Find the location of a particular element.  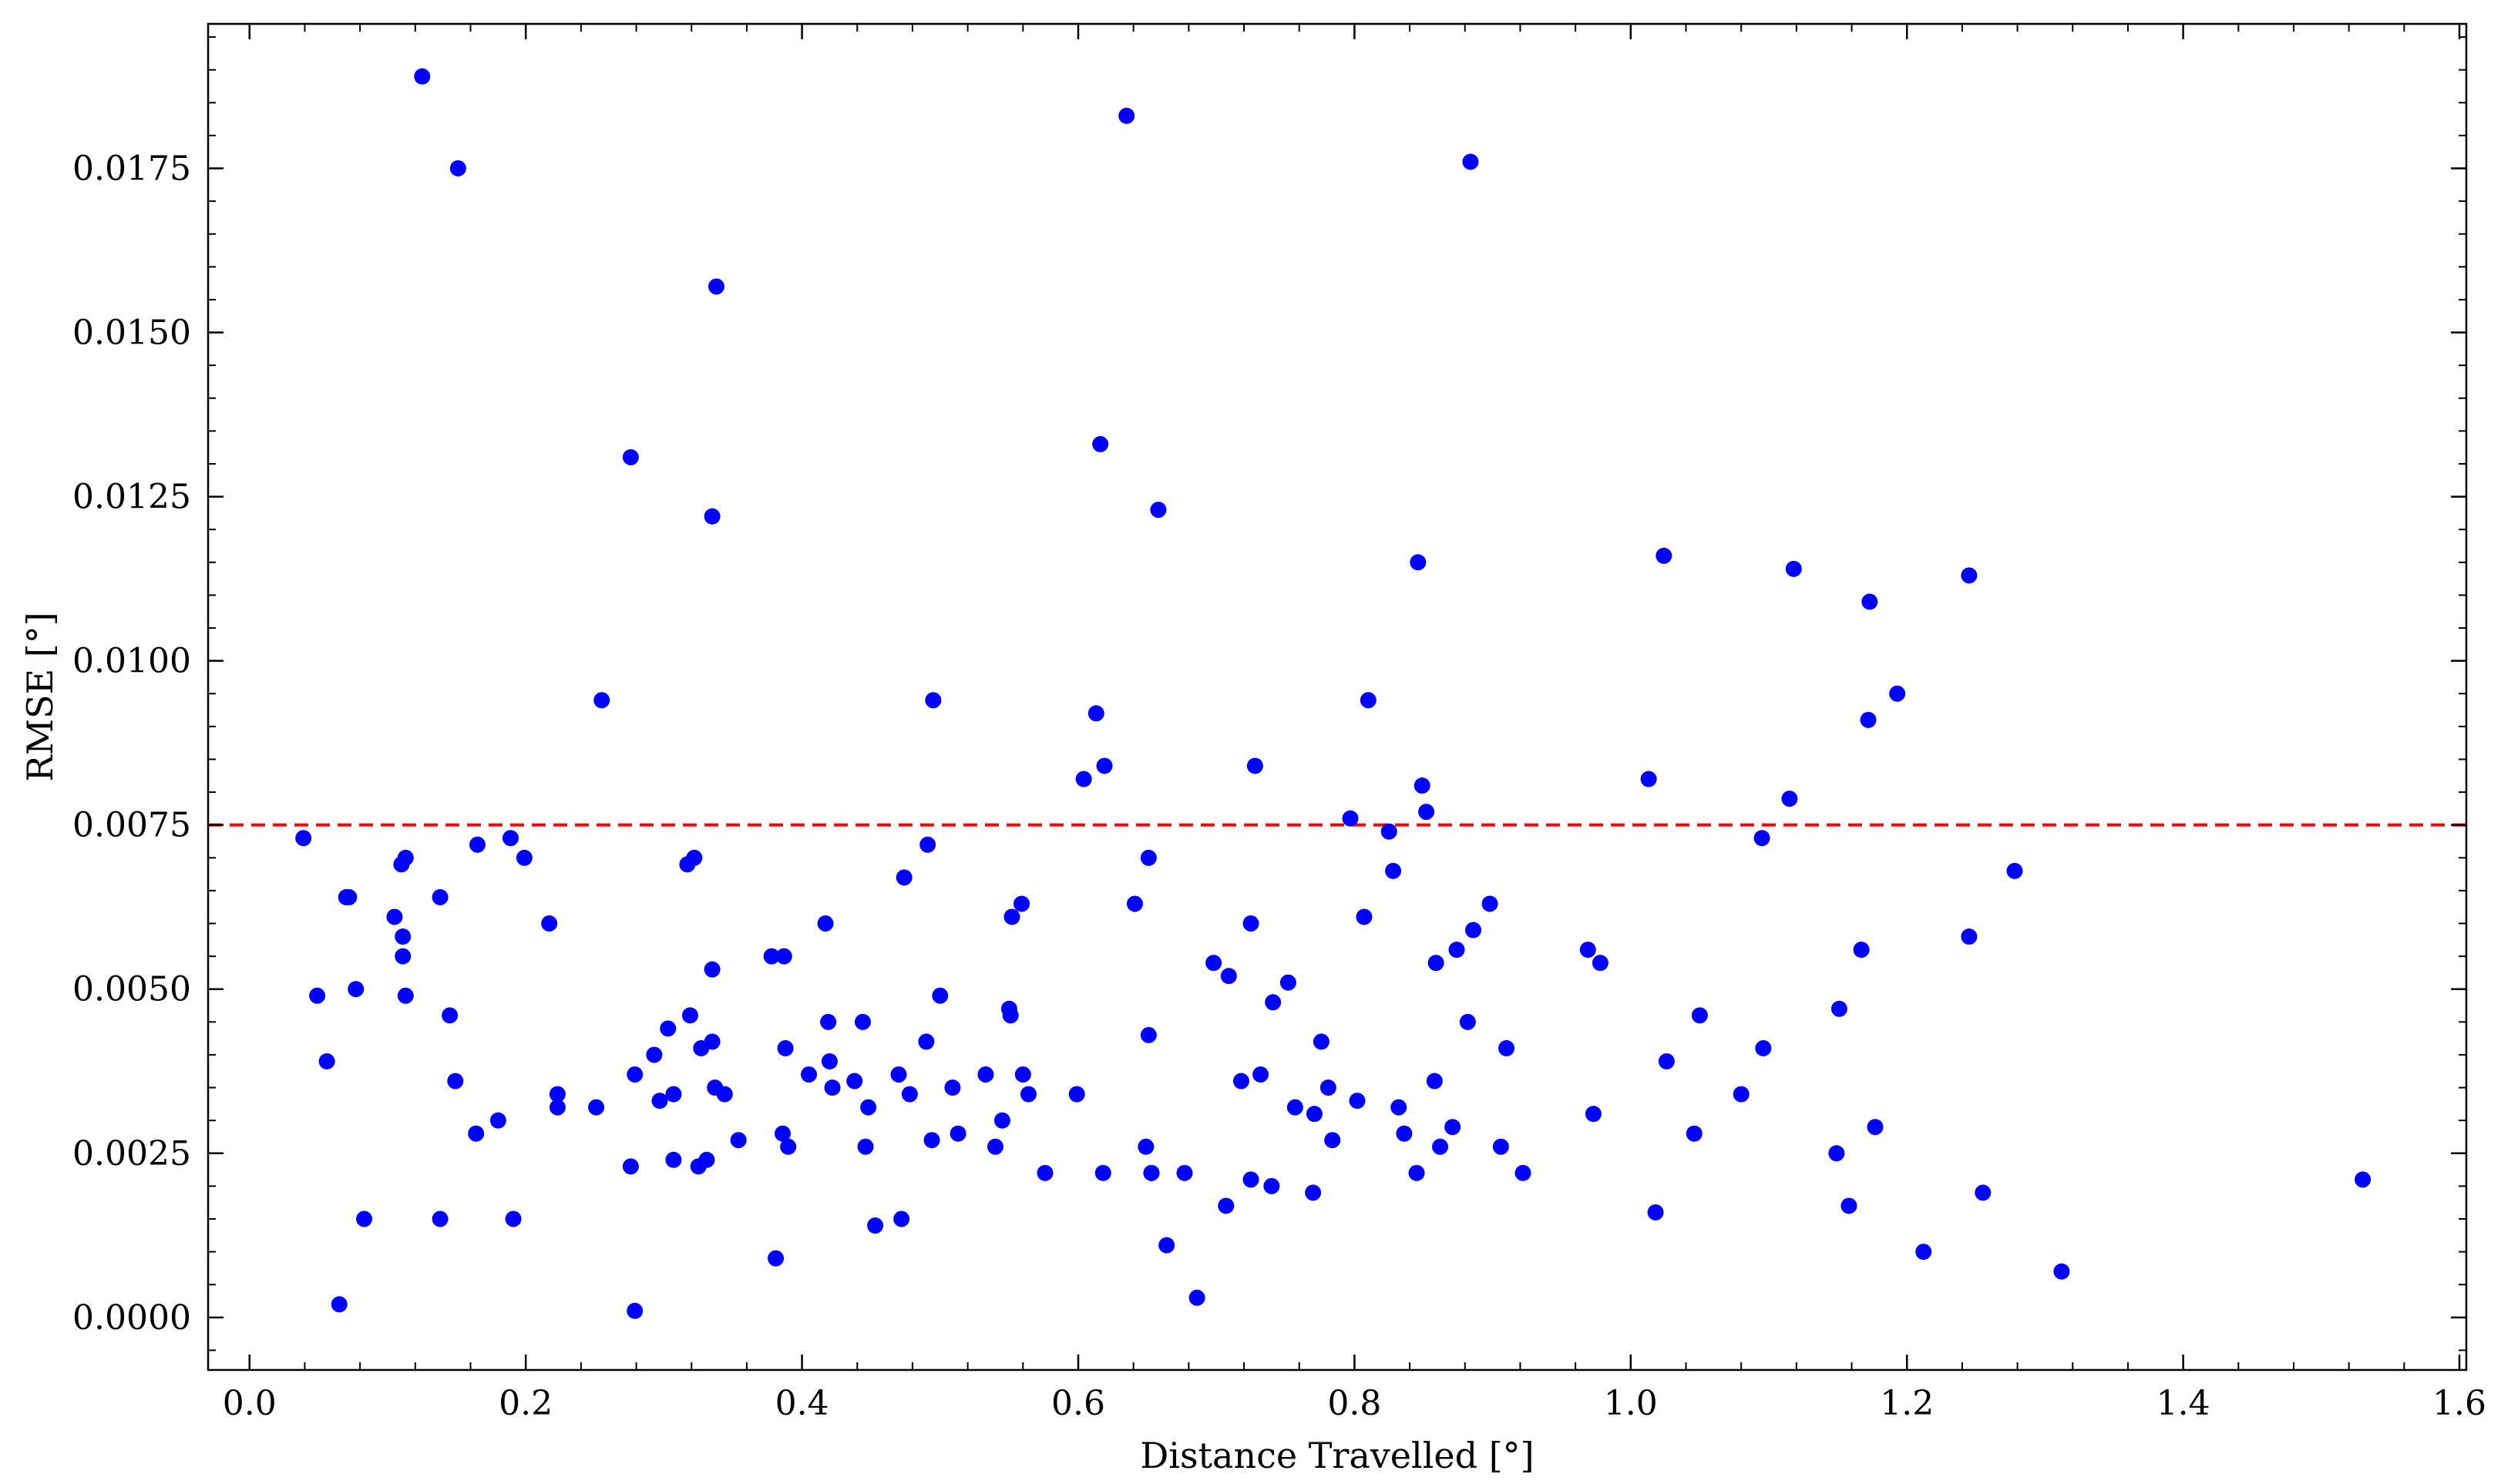

x-tick-label: 1.4 is located at coordinates (2183, 1403).